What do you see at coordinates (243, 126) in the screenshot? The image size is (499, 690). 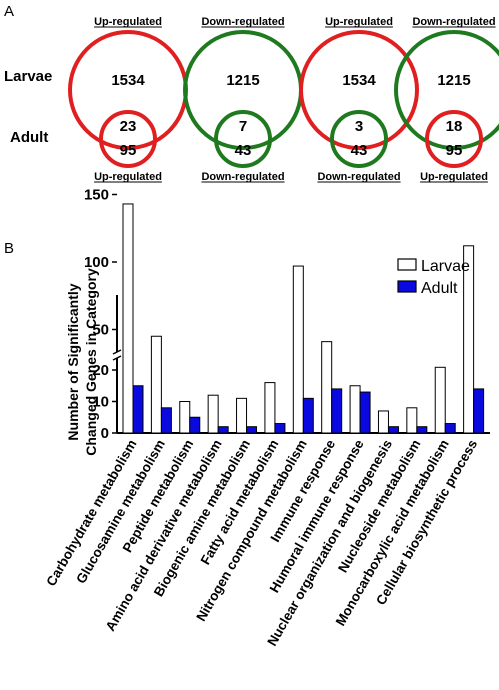 I see `overlap-count: 7` at bounding box center [243, 126].